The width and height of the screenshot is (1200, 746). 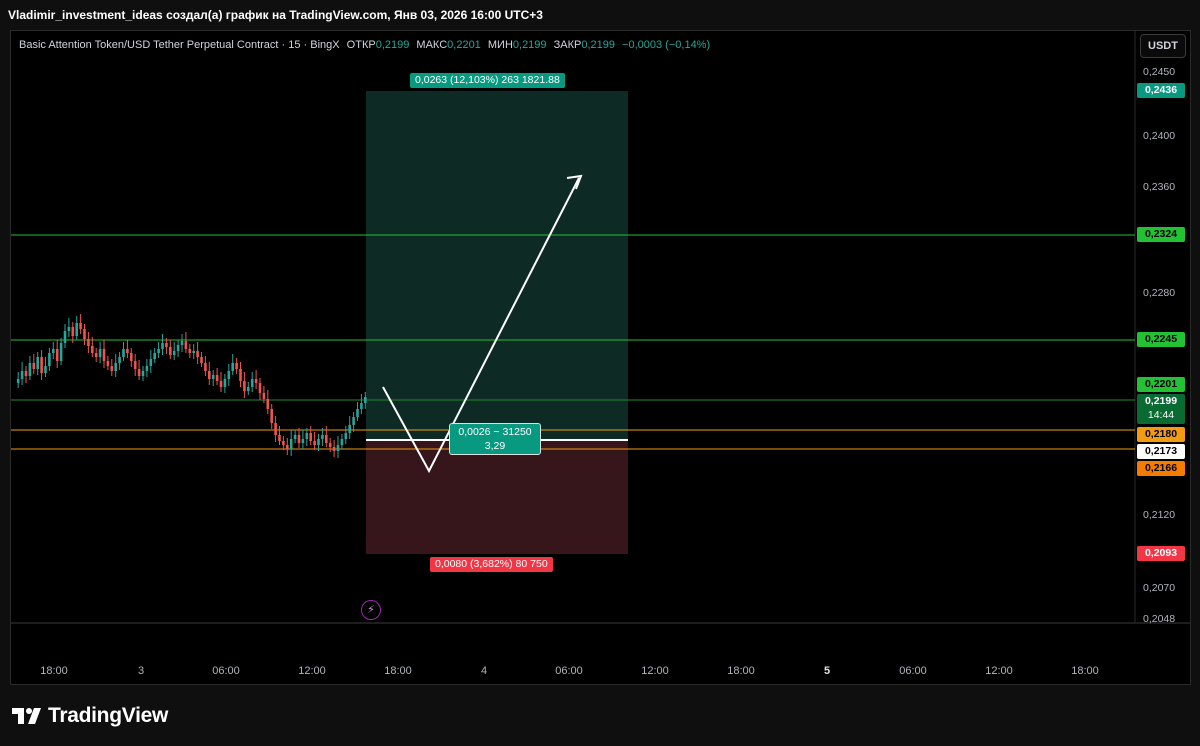 What do you see at coordinates (1161, 553) in the screenshot?
I see `stop-price-badge: 0,2093` at bounding box center [1161, 553].